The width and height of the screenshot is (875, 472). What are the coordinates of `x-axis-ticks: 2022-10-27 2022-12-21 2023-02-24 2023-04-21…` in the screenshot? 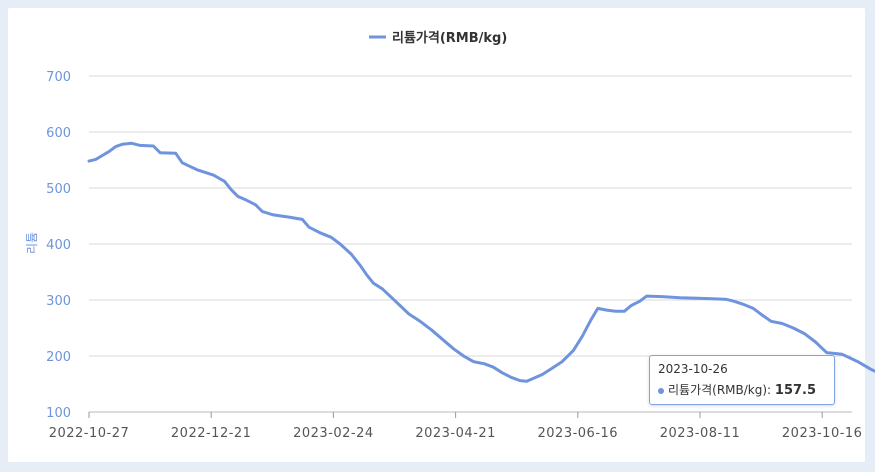 It's located at (456, 426).